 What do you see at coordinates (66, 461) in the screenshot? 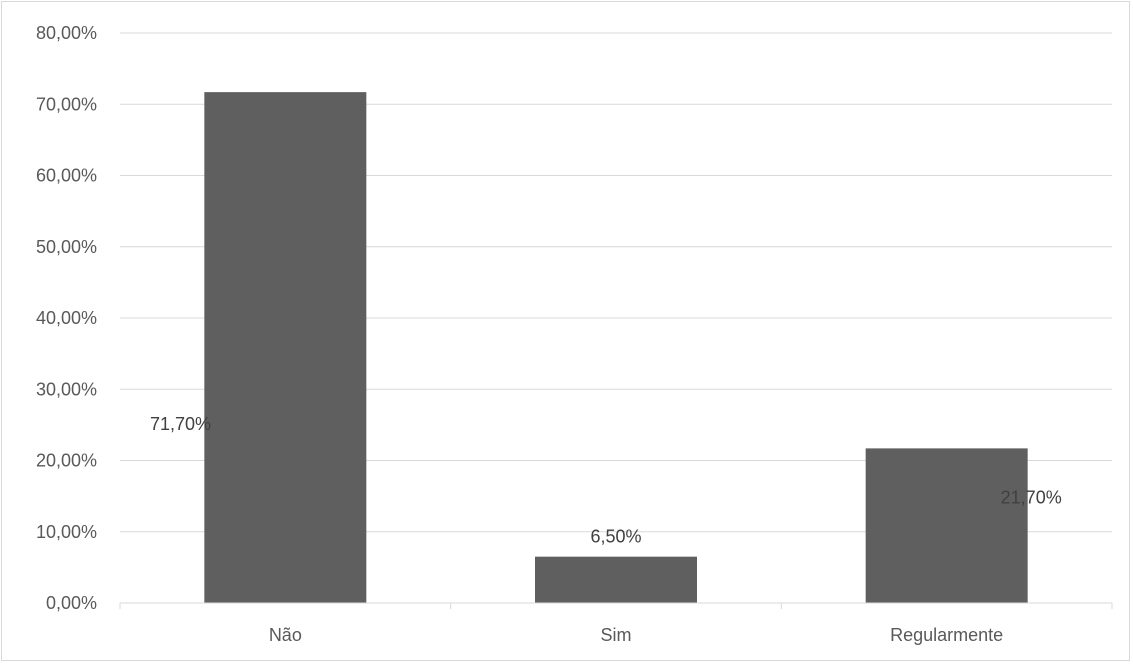
I see `y-tick-label: 20,00%` at bounding box center [66, 461].